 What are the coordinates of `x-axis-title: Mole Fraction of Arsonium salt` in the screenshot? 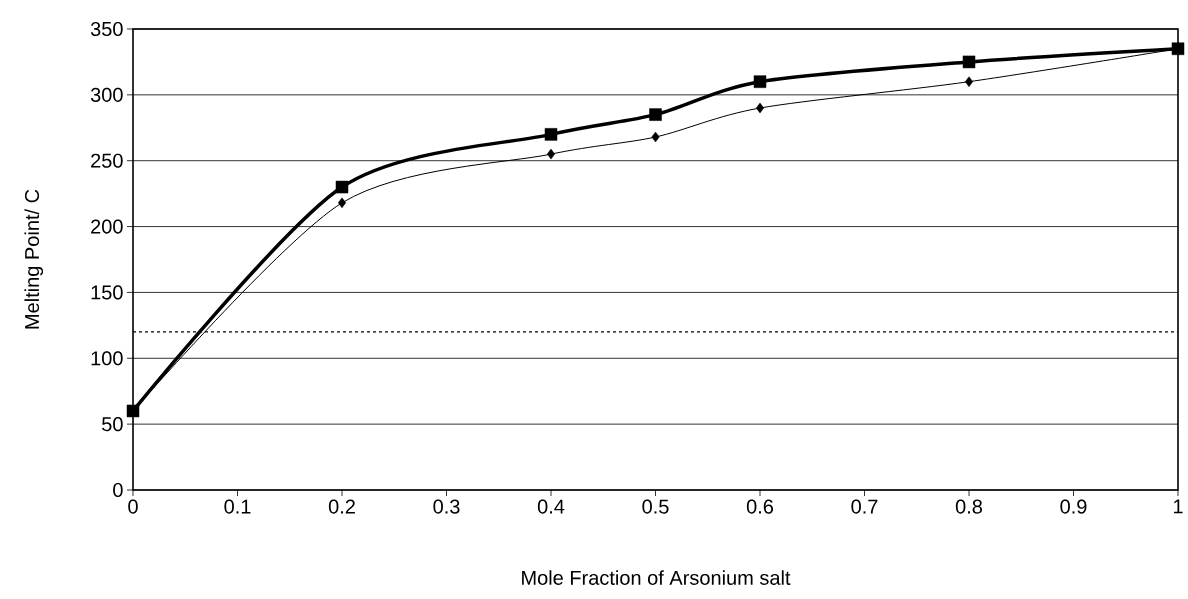 It's located at (656, 577).